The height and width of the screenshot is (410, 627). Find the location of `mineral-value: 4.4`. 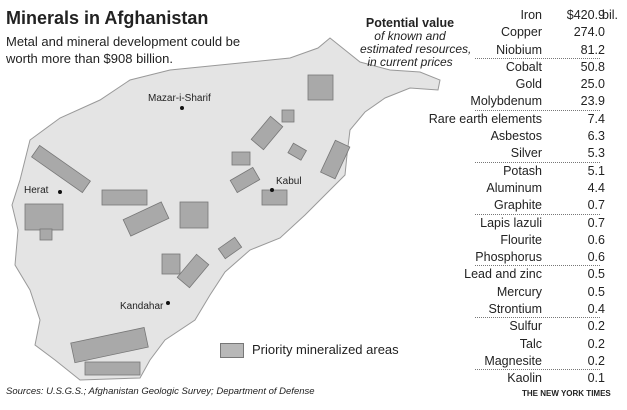

mineral-value: 4.4 is located at coordinates (596, 187).